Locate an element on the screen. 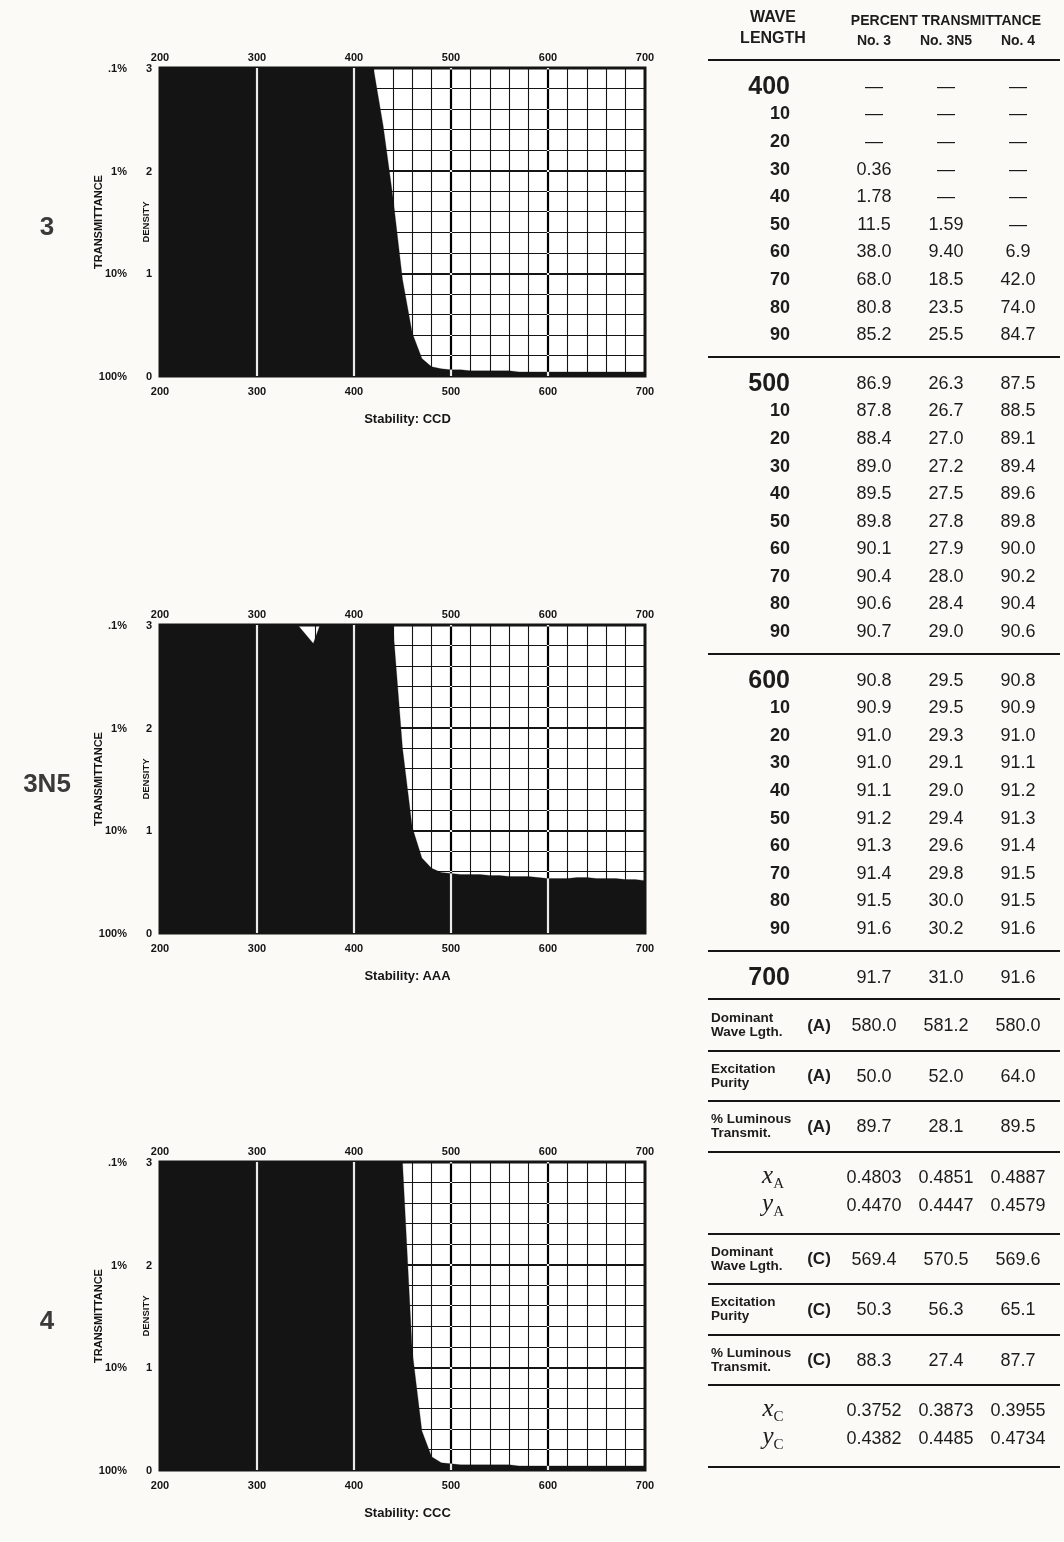 The image size is (1064, 1542). data-label: 569.6 is located at coordinates (1018, 1258).